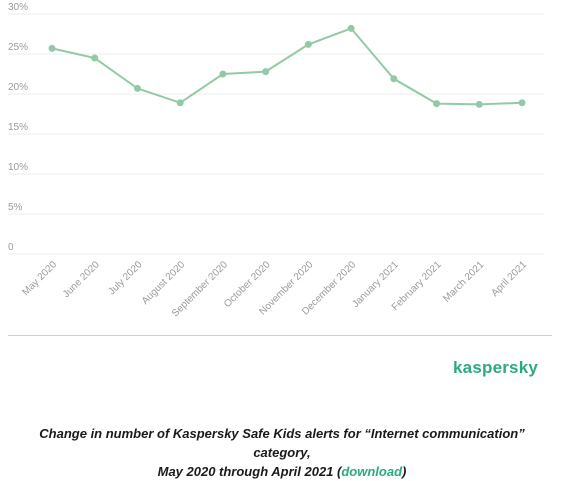 The image size is (564, 481). Describe the element at coordinates (18, 7) in the screenshot. I see `y-tick-label: 30%` at that location.